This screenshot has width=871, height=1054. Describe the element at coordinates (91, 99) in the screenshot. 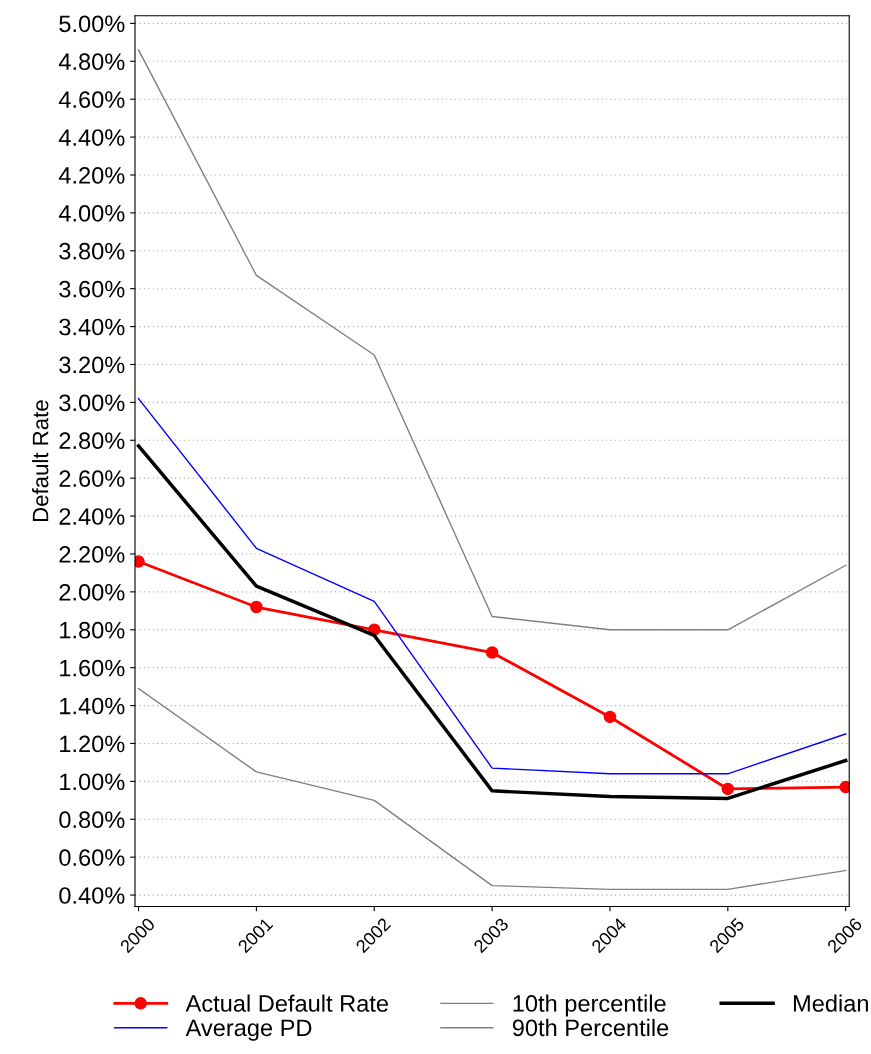

I see `y-tick-label: 4.60%` at that location.